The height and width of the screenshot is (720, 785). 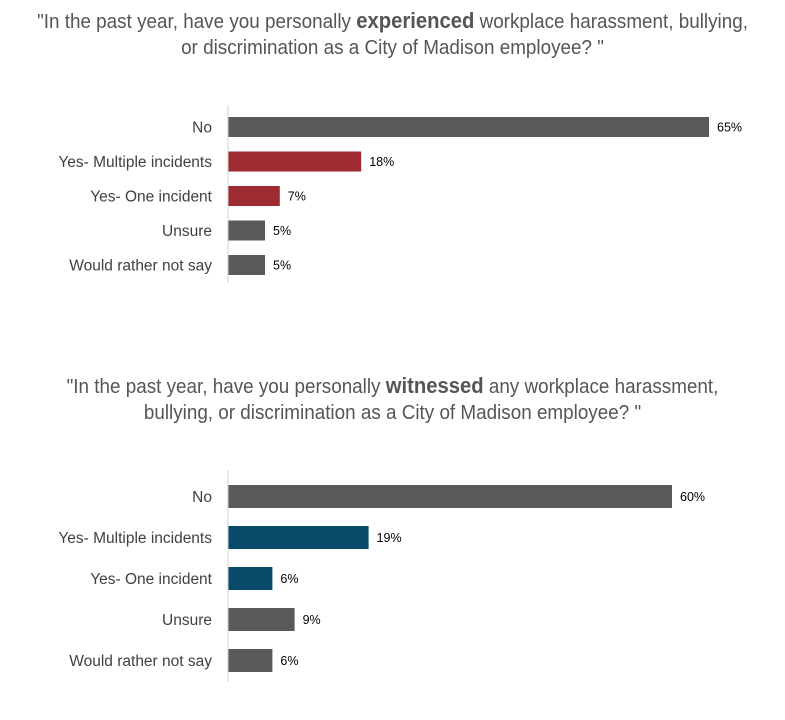 What do you see at coordinates (312, 620) in the screenshot?
I see `value-label: 9%` at bounding box center [312, 620].